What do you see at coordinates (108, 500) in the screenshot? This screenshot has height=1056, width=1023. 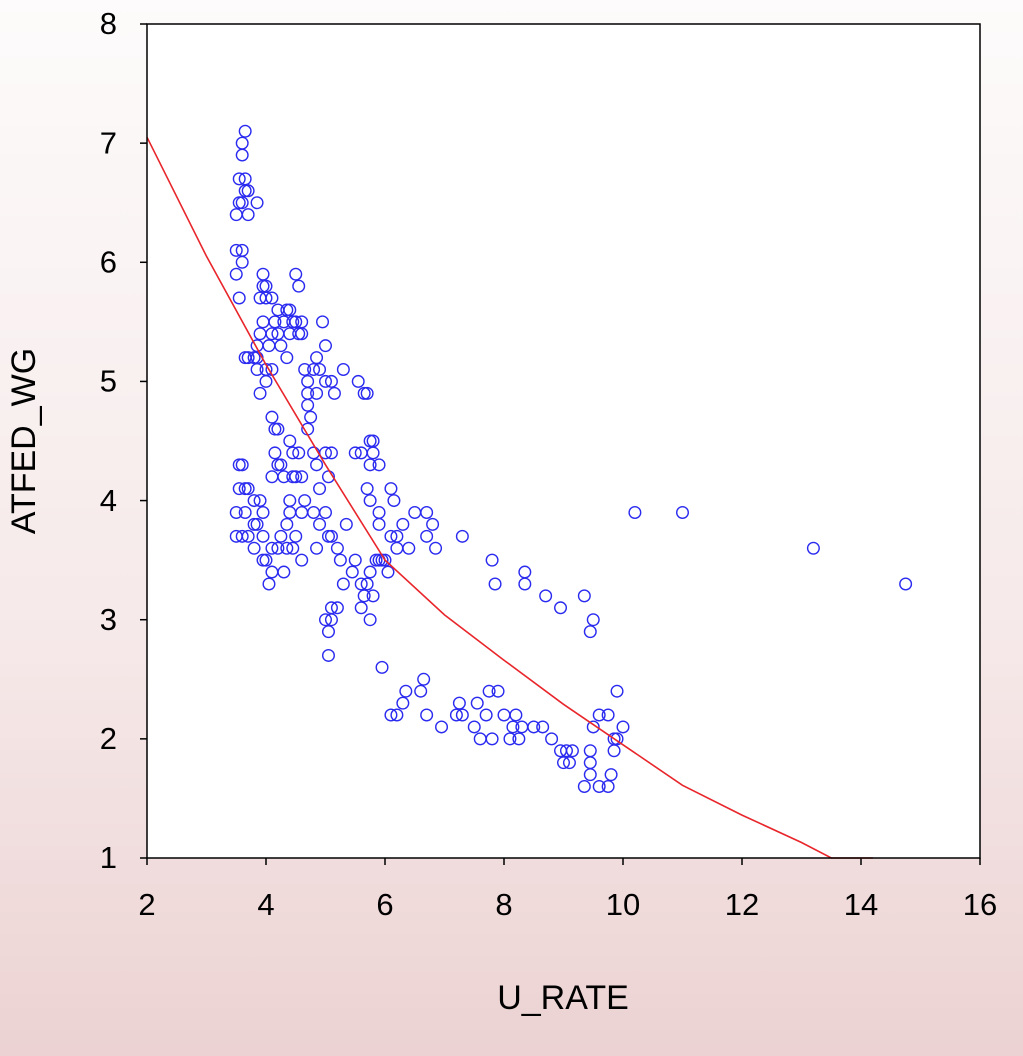 I see `y-tick-label: 4` at bounding box center [108, 500].